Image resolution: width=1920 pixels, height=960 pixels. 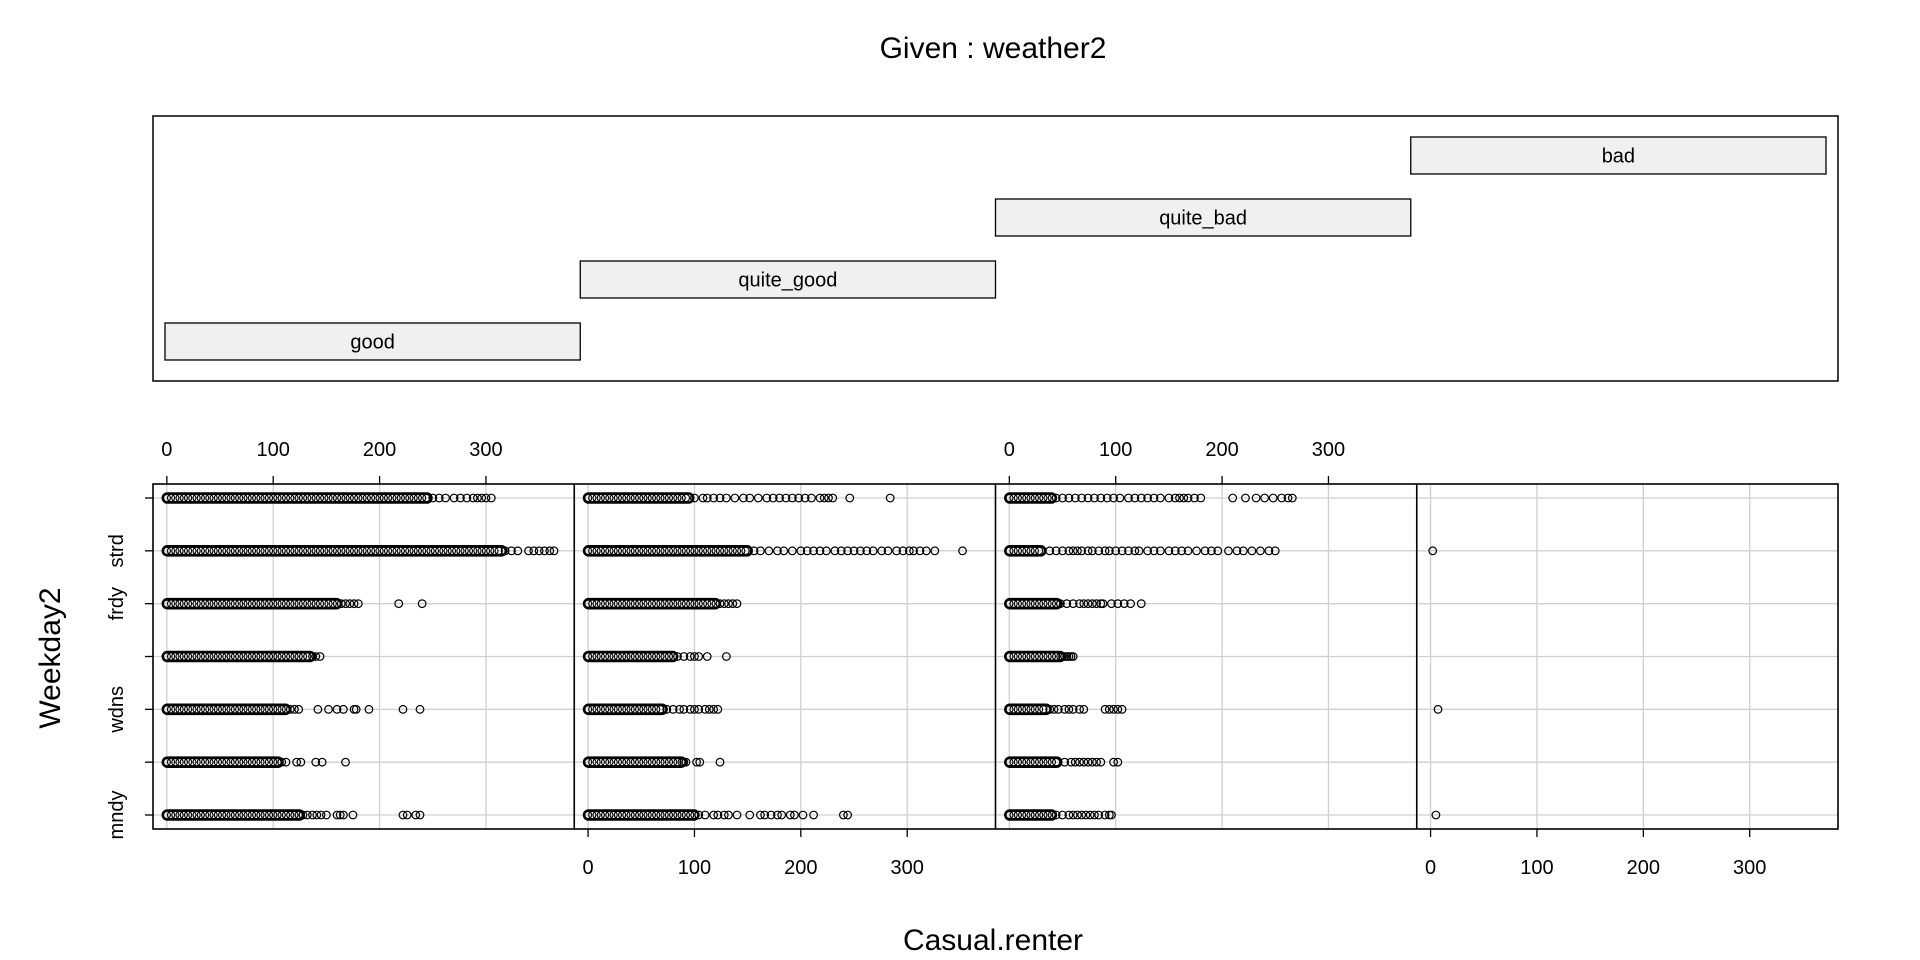 I want to click on x-tick-label: 200, so click(x=800, y=868).